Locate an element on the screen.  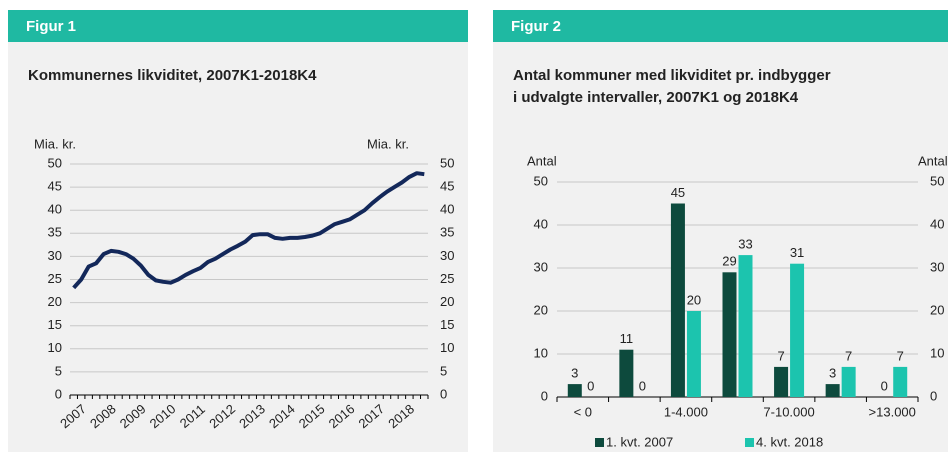
chart-title: Kommunernes likviditet, 2007K1-2018K4 is located at coordinates (172, 75).